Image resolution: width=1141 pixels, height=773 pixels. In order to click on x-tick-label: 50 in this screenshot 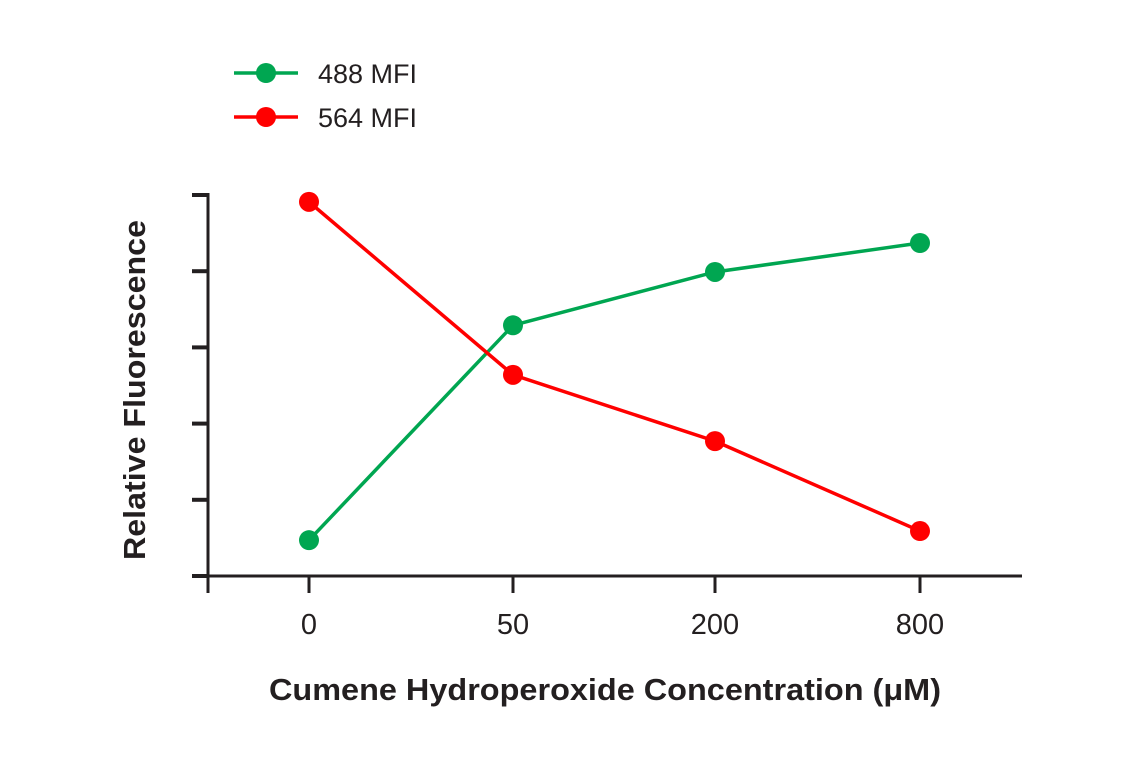, I will do `click(513, 625)`.